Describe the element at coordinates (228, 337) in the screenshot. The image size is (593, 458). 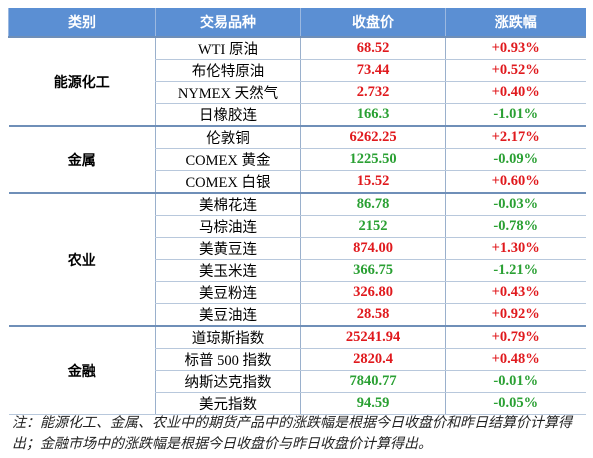
I see `product-cell: 道琼斯指数` at that location.